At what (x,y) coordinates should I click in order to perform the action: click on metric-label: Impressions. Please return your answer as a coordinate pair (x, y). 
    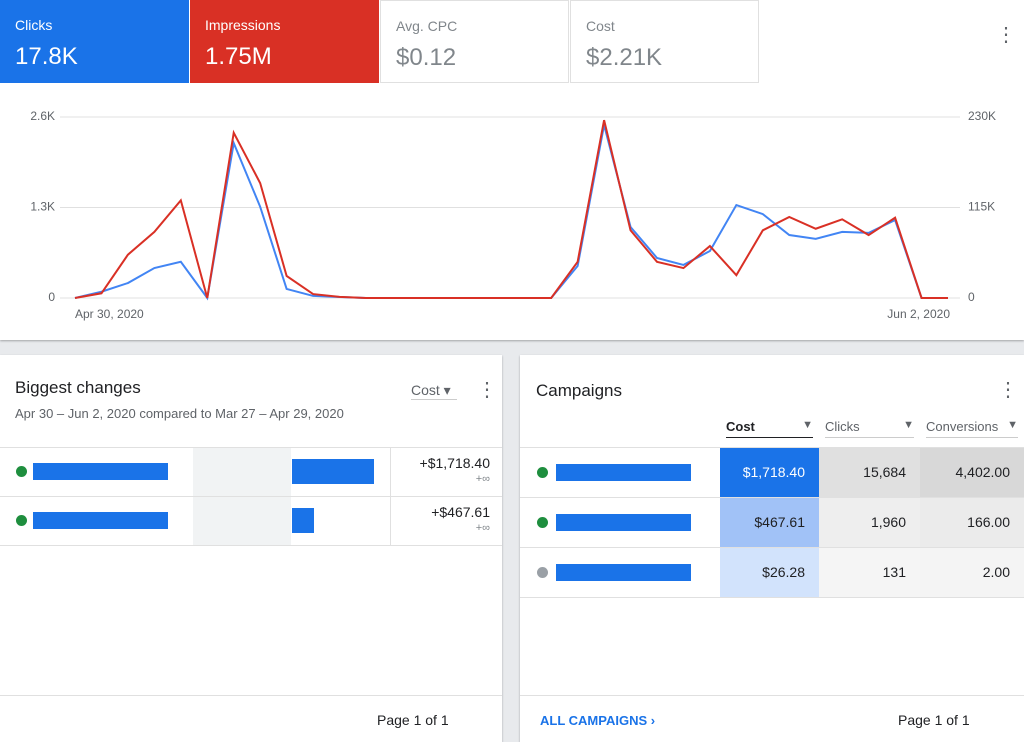
    Looking at the image, I should click on (243, 25).